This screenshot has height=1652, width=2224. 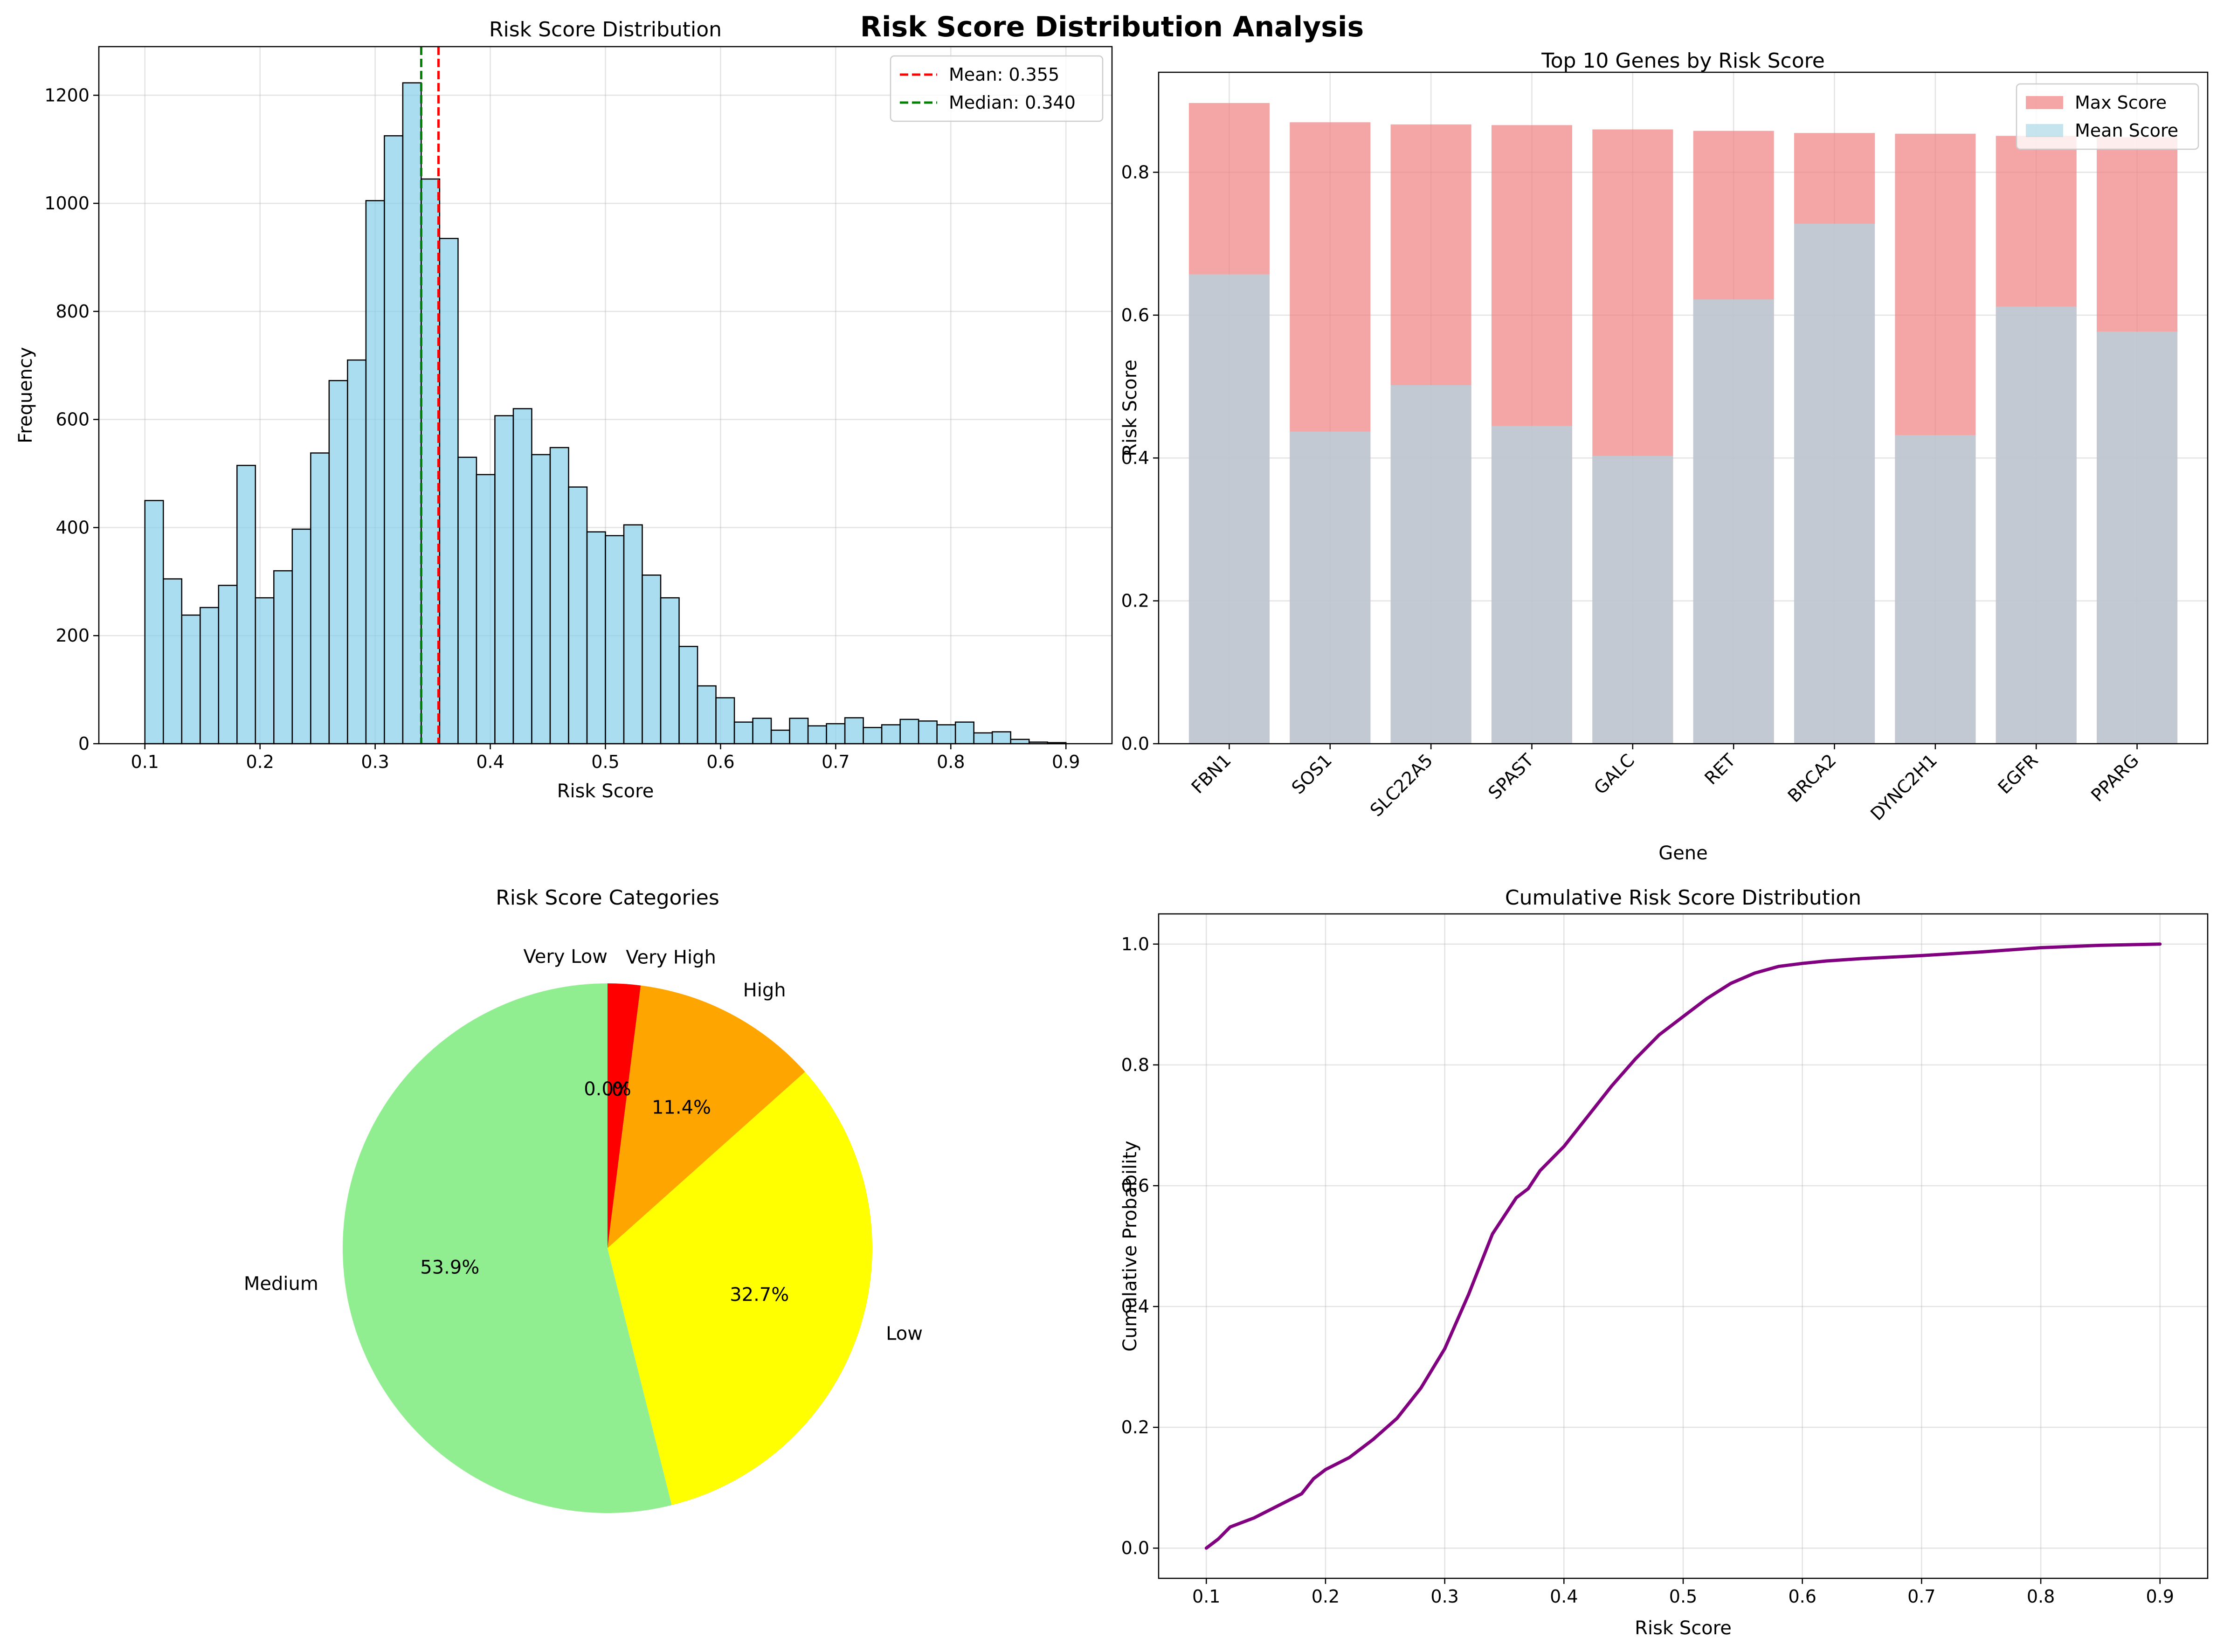 I want to click on pie-title: Risk Score Categories, so click(x=607, y=898).